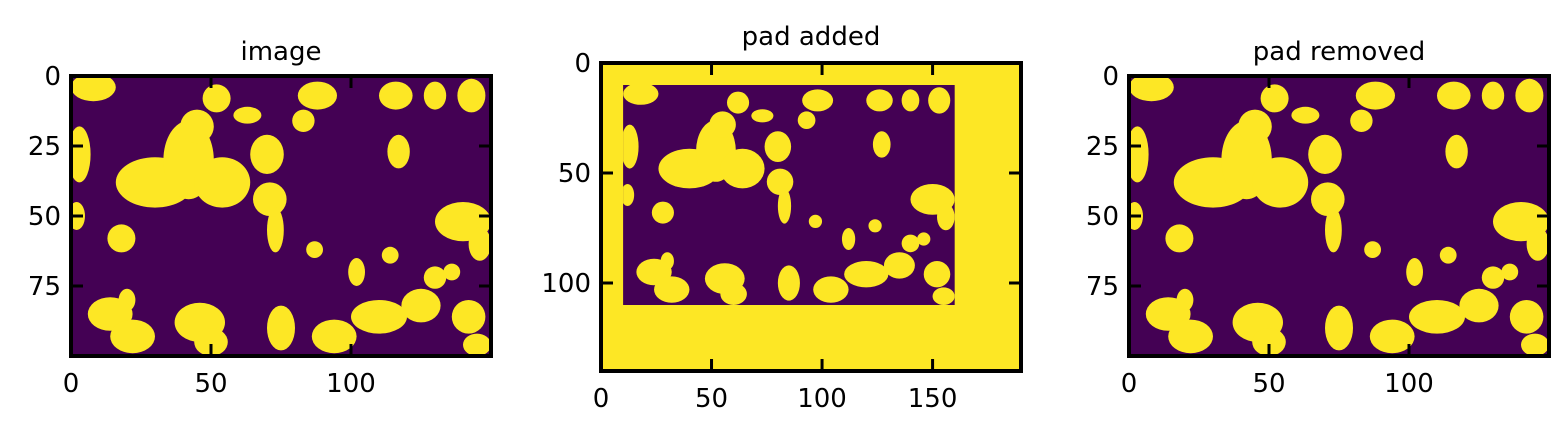 The width and height of the screenshot is (1568, 434). What do you see at coordinates (1339, 52) in the screenshot?
I see `panel-title: pad removed` at bounding box center [1339, 52].